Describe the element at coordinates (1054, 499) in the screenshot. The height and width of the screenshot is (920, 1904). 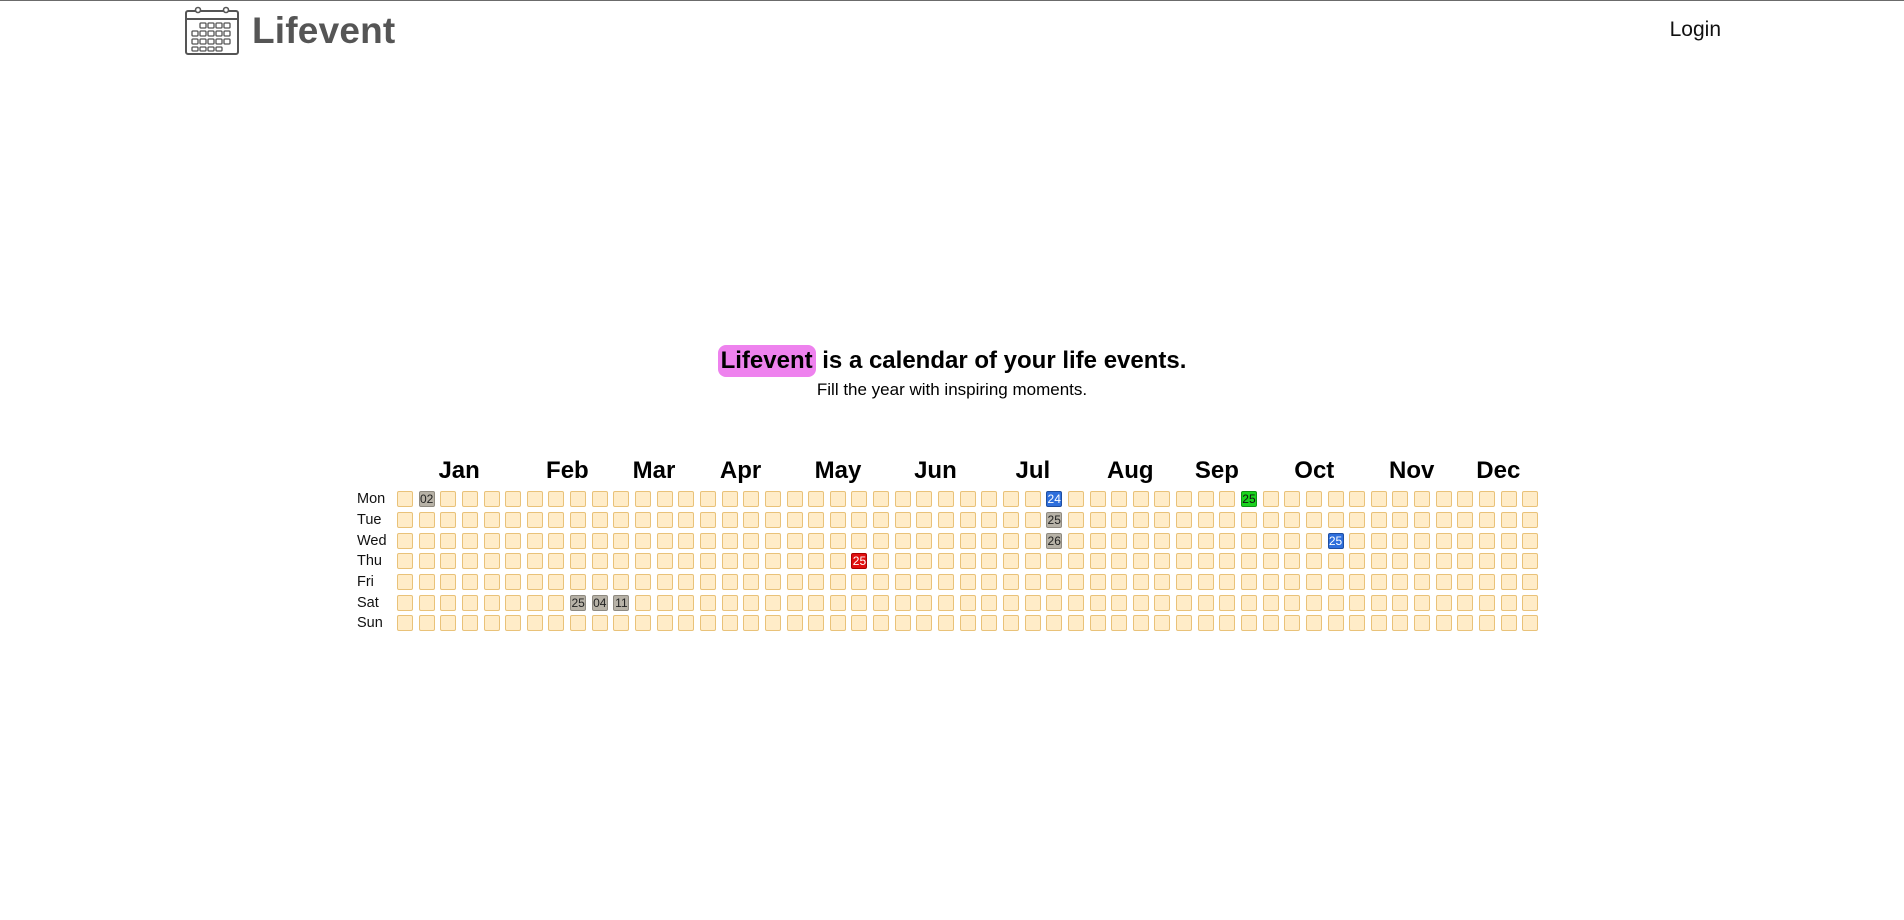
I see `event-cell: 24` at that location.